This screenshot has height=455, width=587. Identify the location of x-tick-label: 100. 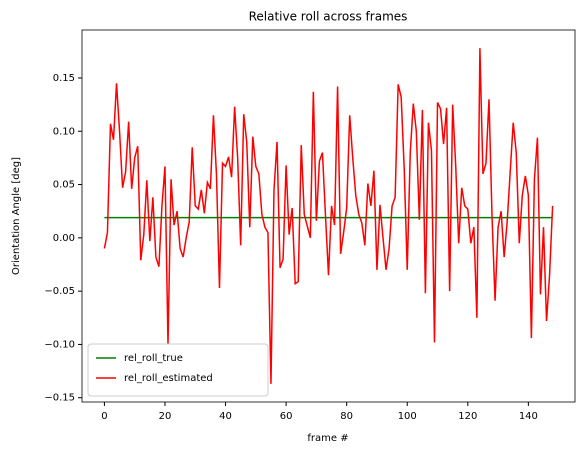
(407, 416).